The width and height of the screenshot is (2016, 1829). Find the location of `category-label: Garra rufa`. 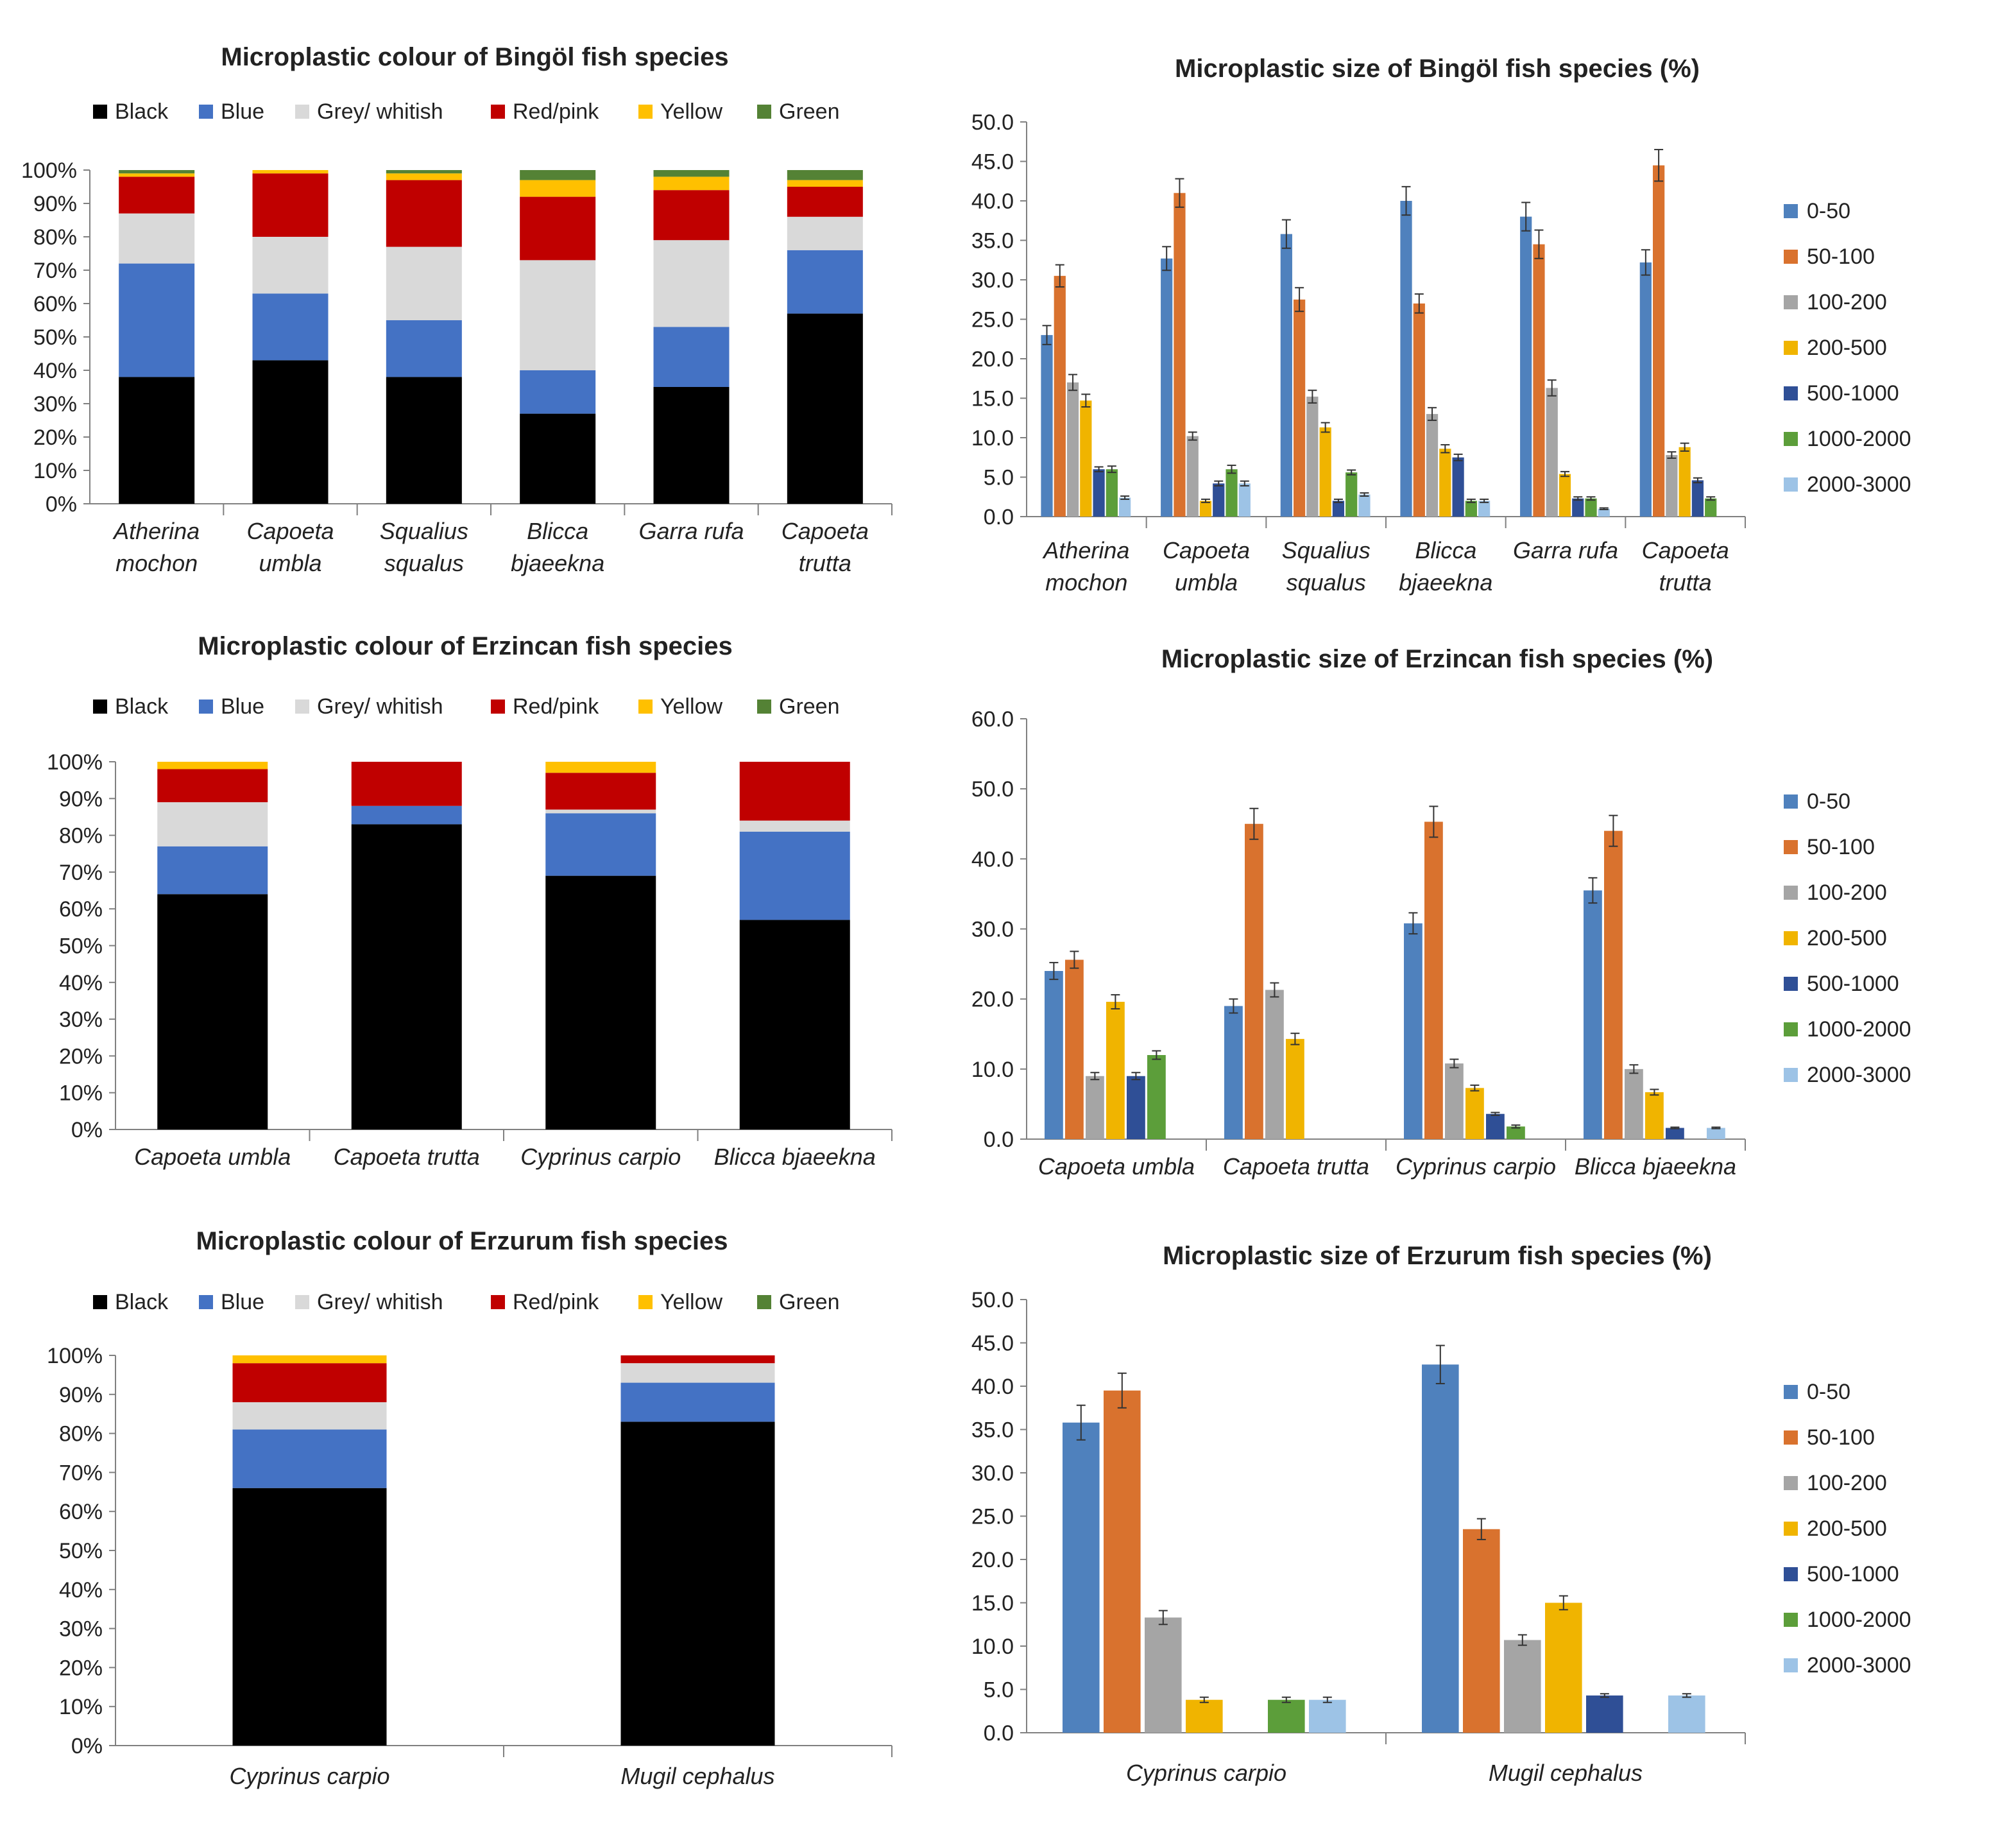

category-label: Garra rufa is located at coordinates (691, 531).